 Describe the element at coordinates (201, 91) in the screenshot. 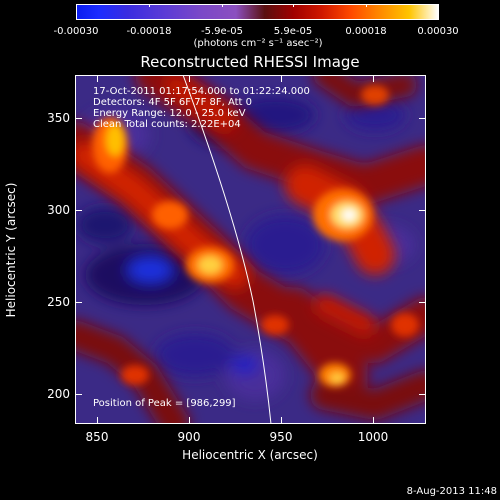

I see `info-time-range: 17-Oct-2011 01:17:54.000 to 01:22:24.000` at that location.